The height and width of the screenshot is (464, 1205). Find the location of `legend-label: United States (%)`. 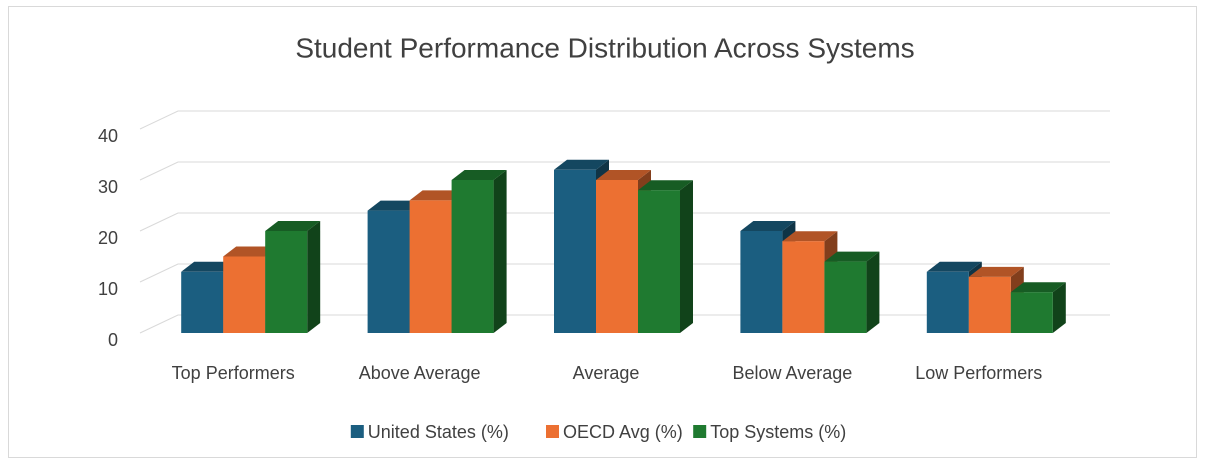

legend-label: United States (%) is located at coordinates (438, 432).